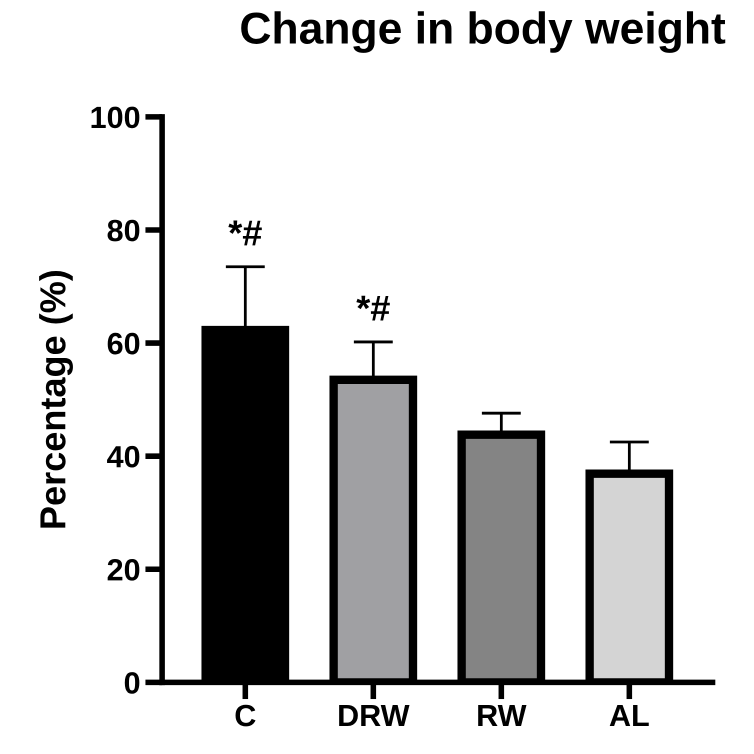 The width and height of the screenshot is (754, 754). What do you see at coordinates (124, 231) in the screenshot?
I see `y-tick-label: 80` at bounding box center [124, 231].